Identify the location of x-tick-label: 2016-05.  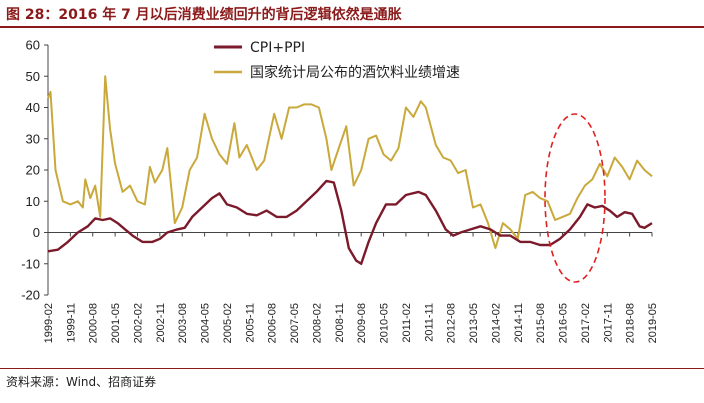
(564, 323).